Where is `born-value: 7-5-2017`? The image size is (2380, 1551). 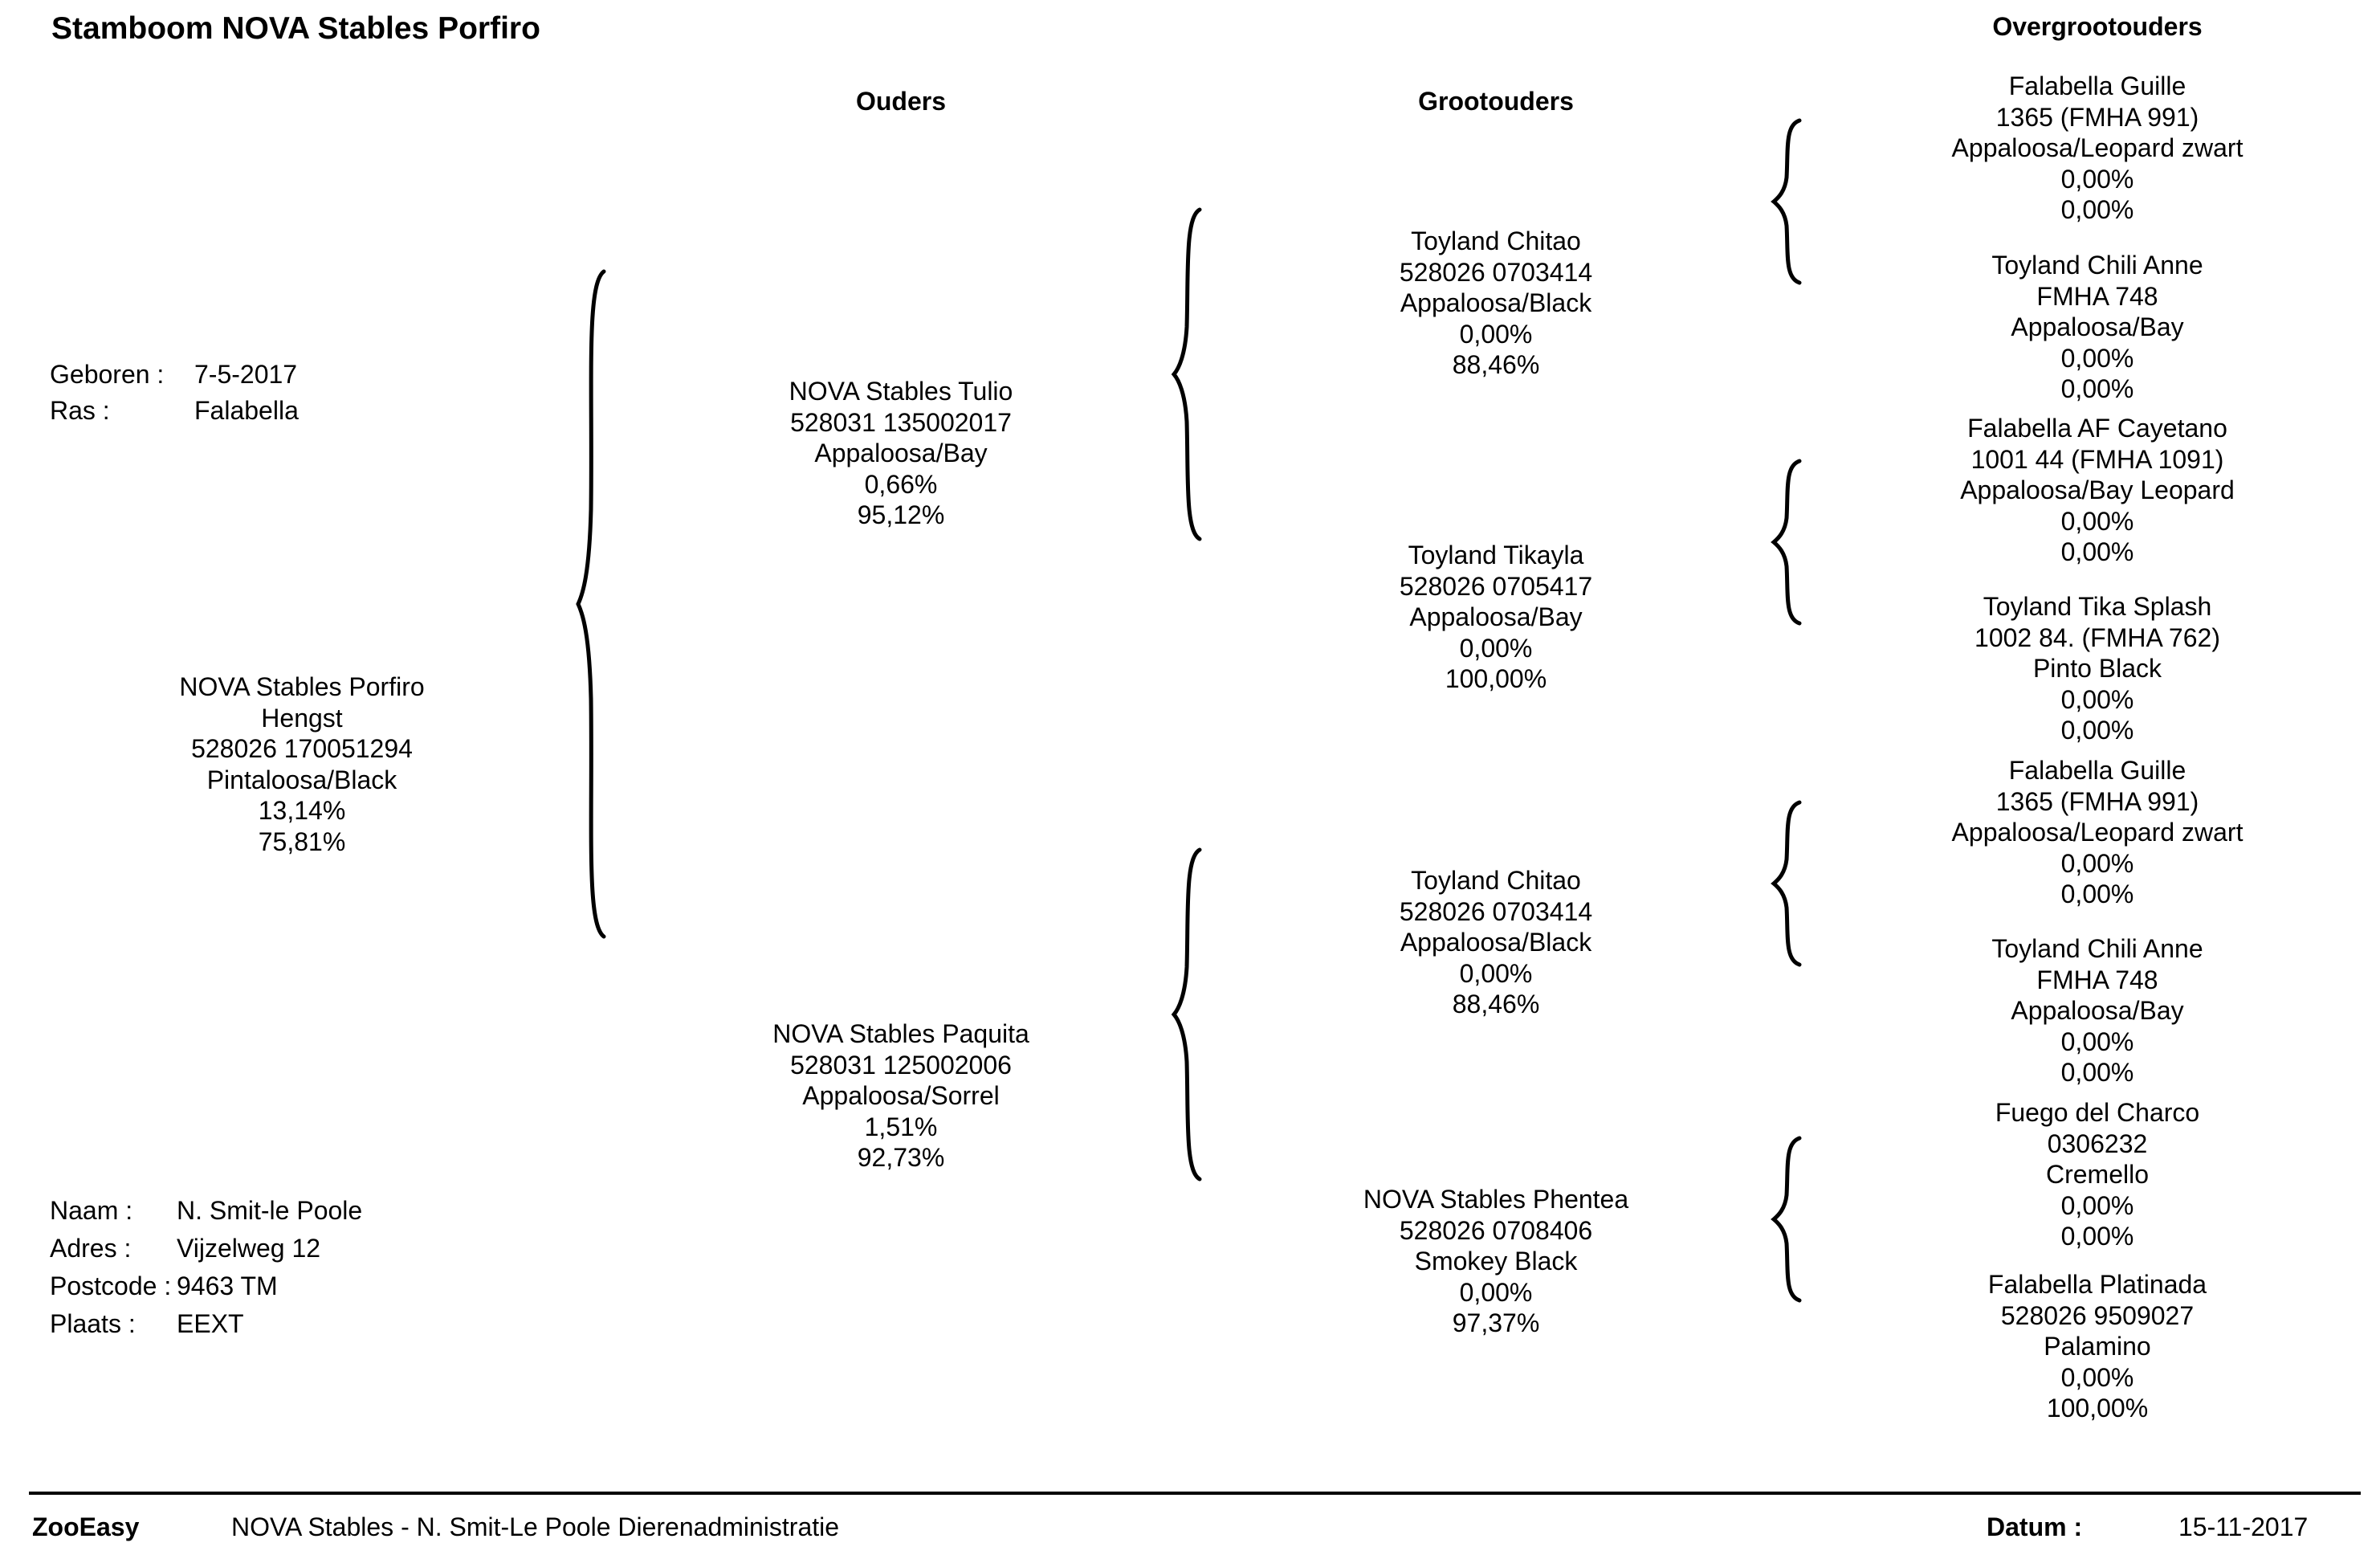
born-value: 7-5-2017 is located at coordinates (246, 374).